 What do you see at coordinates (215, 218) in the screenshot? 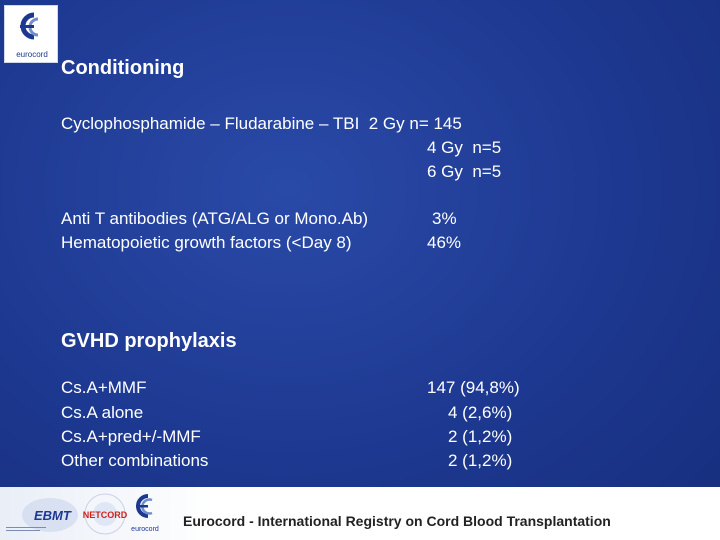
I see `atg-label: Anti T antibodies (ATG/ALG or Mono.Ab)` at bounding box center [215, 218].